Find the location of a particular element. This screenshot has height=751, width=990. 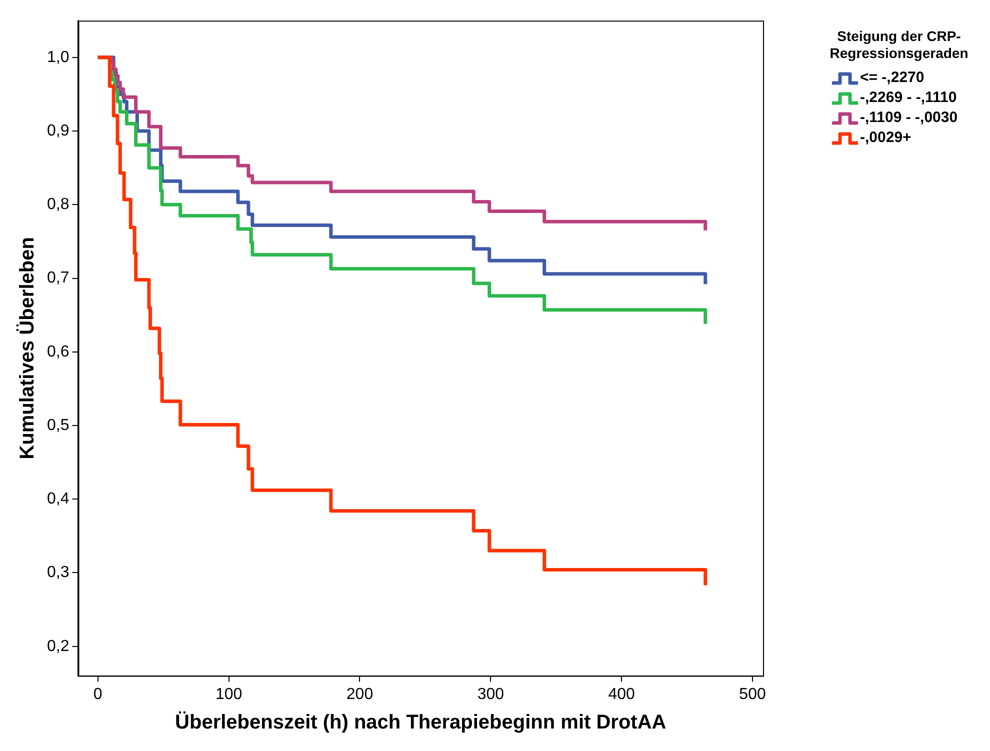

y-tick-label: 0,7 is located at coordinates (58, 278).